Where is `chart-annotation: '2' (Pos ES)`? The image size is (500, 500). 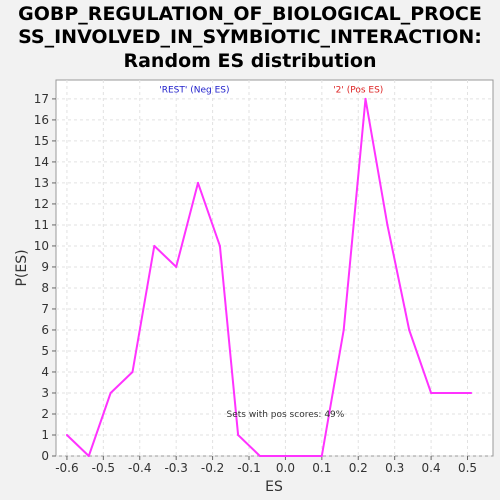
chart-annotation: '2' (Pos ES) is located at coordinates (358, 91).